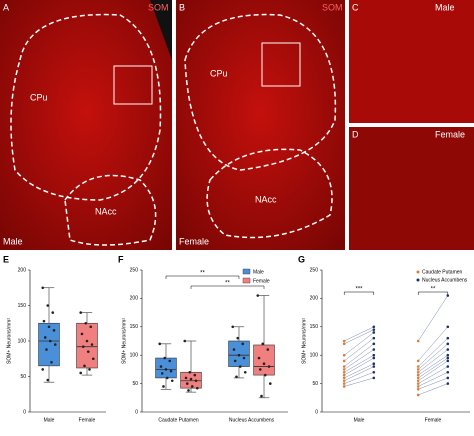 Image resolution: width=474 pixels, height=436 pixels. What do you see at coordinates (121, 259) in the screenshot?
I see `panel-letter: F` at bounding box center [121, 259].